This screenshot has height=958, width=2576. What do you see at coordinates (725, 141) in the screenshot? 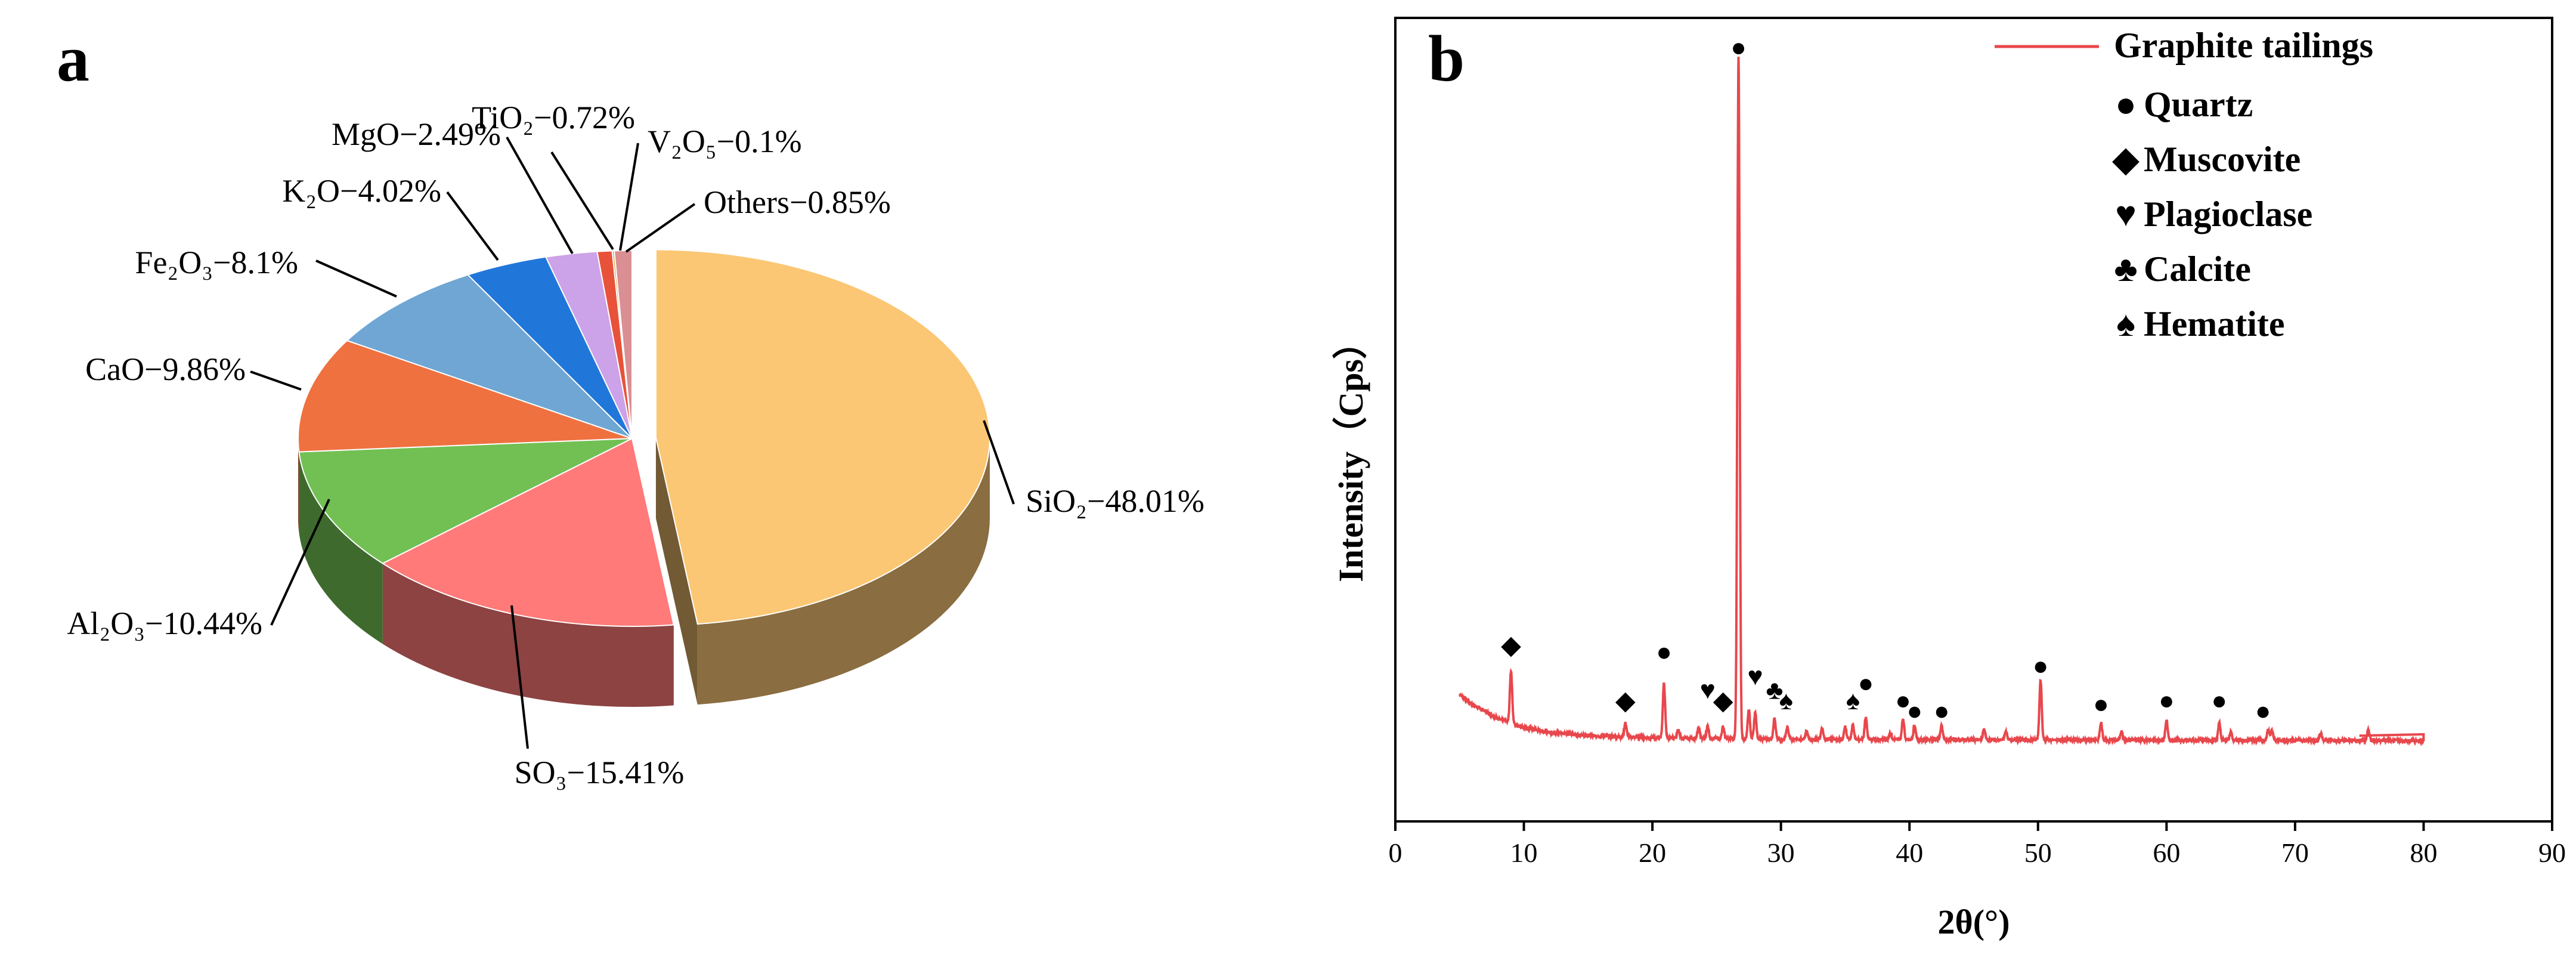
I see `label-v2o5: V₂O₅−0.1%` at bounding box center [725, 141].